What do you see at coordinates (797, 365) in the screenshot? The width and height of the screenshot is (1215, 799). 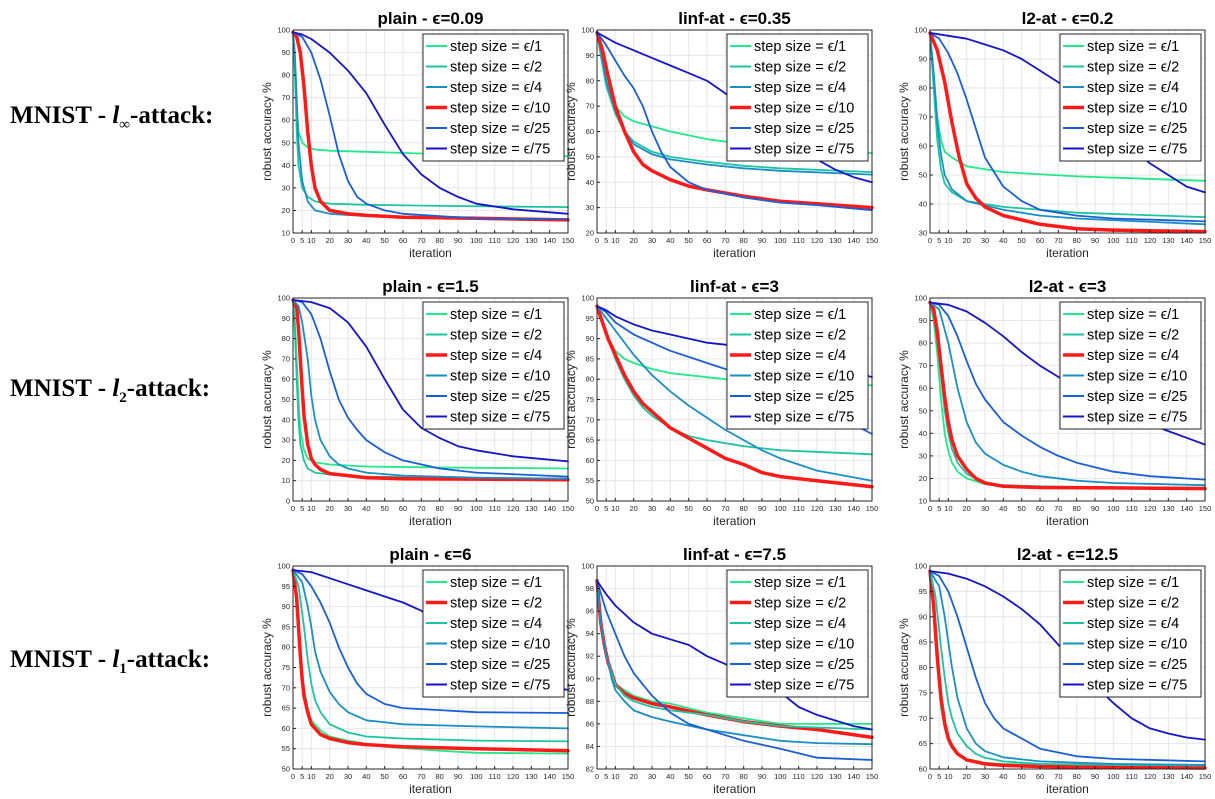 I see `legend-box` at bounding box center [797, 365].